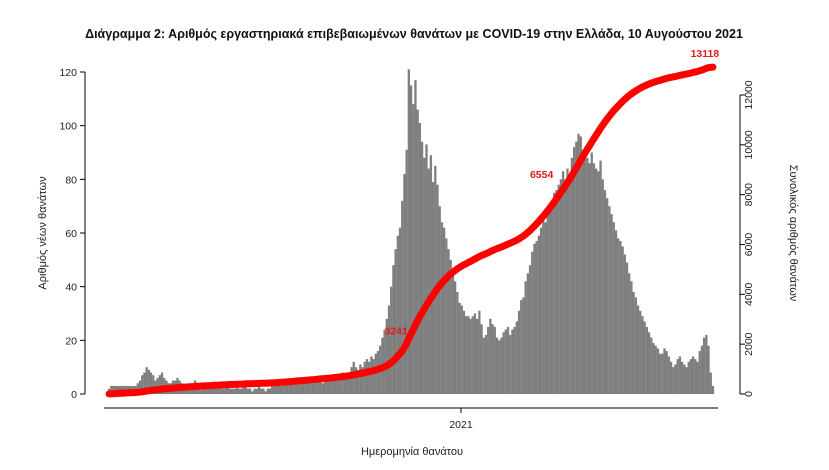  What do you see at coordinates (749, 245) in the screenshot?
I see `y-right-tick-label: 6000` at bounding box center [749, 245].